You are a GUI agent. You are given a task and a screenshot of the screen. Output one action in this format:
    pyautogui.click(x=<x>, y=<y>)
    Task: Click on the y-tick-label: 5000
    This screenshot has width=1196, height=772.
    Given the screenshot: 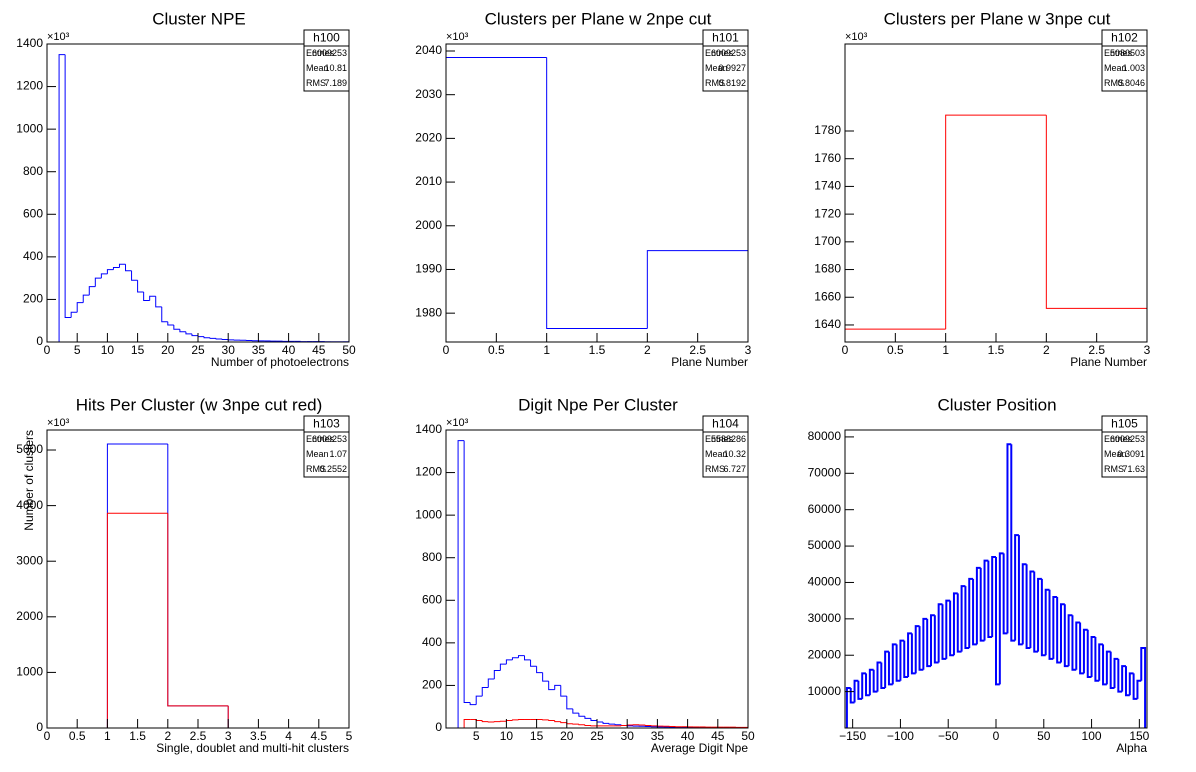 What is the action you would take?
    pyautogui.click(x=29, y=449)
    